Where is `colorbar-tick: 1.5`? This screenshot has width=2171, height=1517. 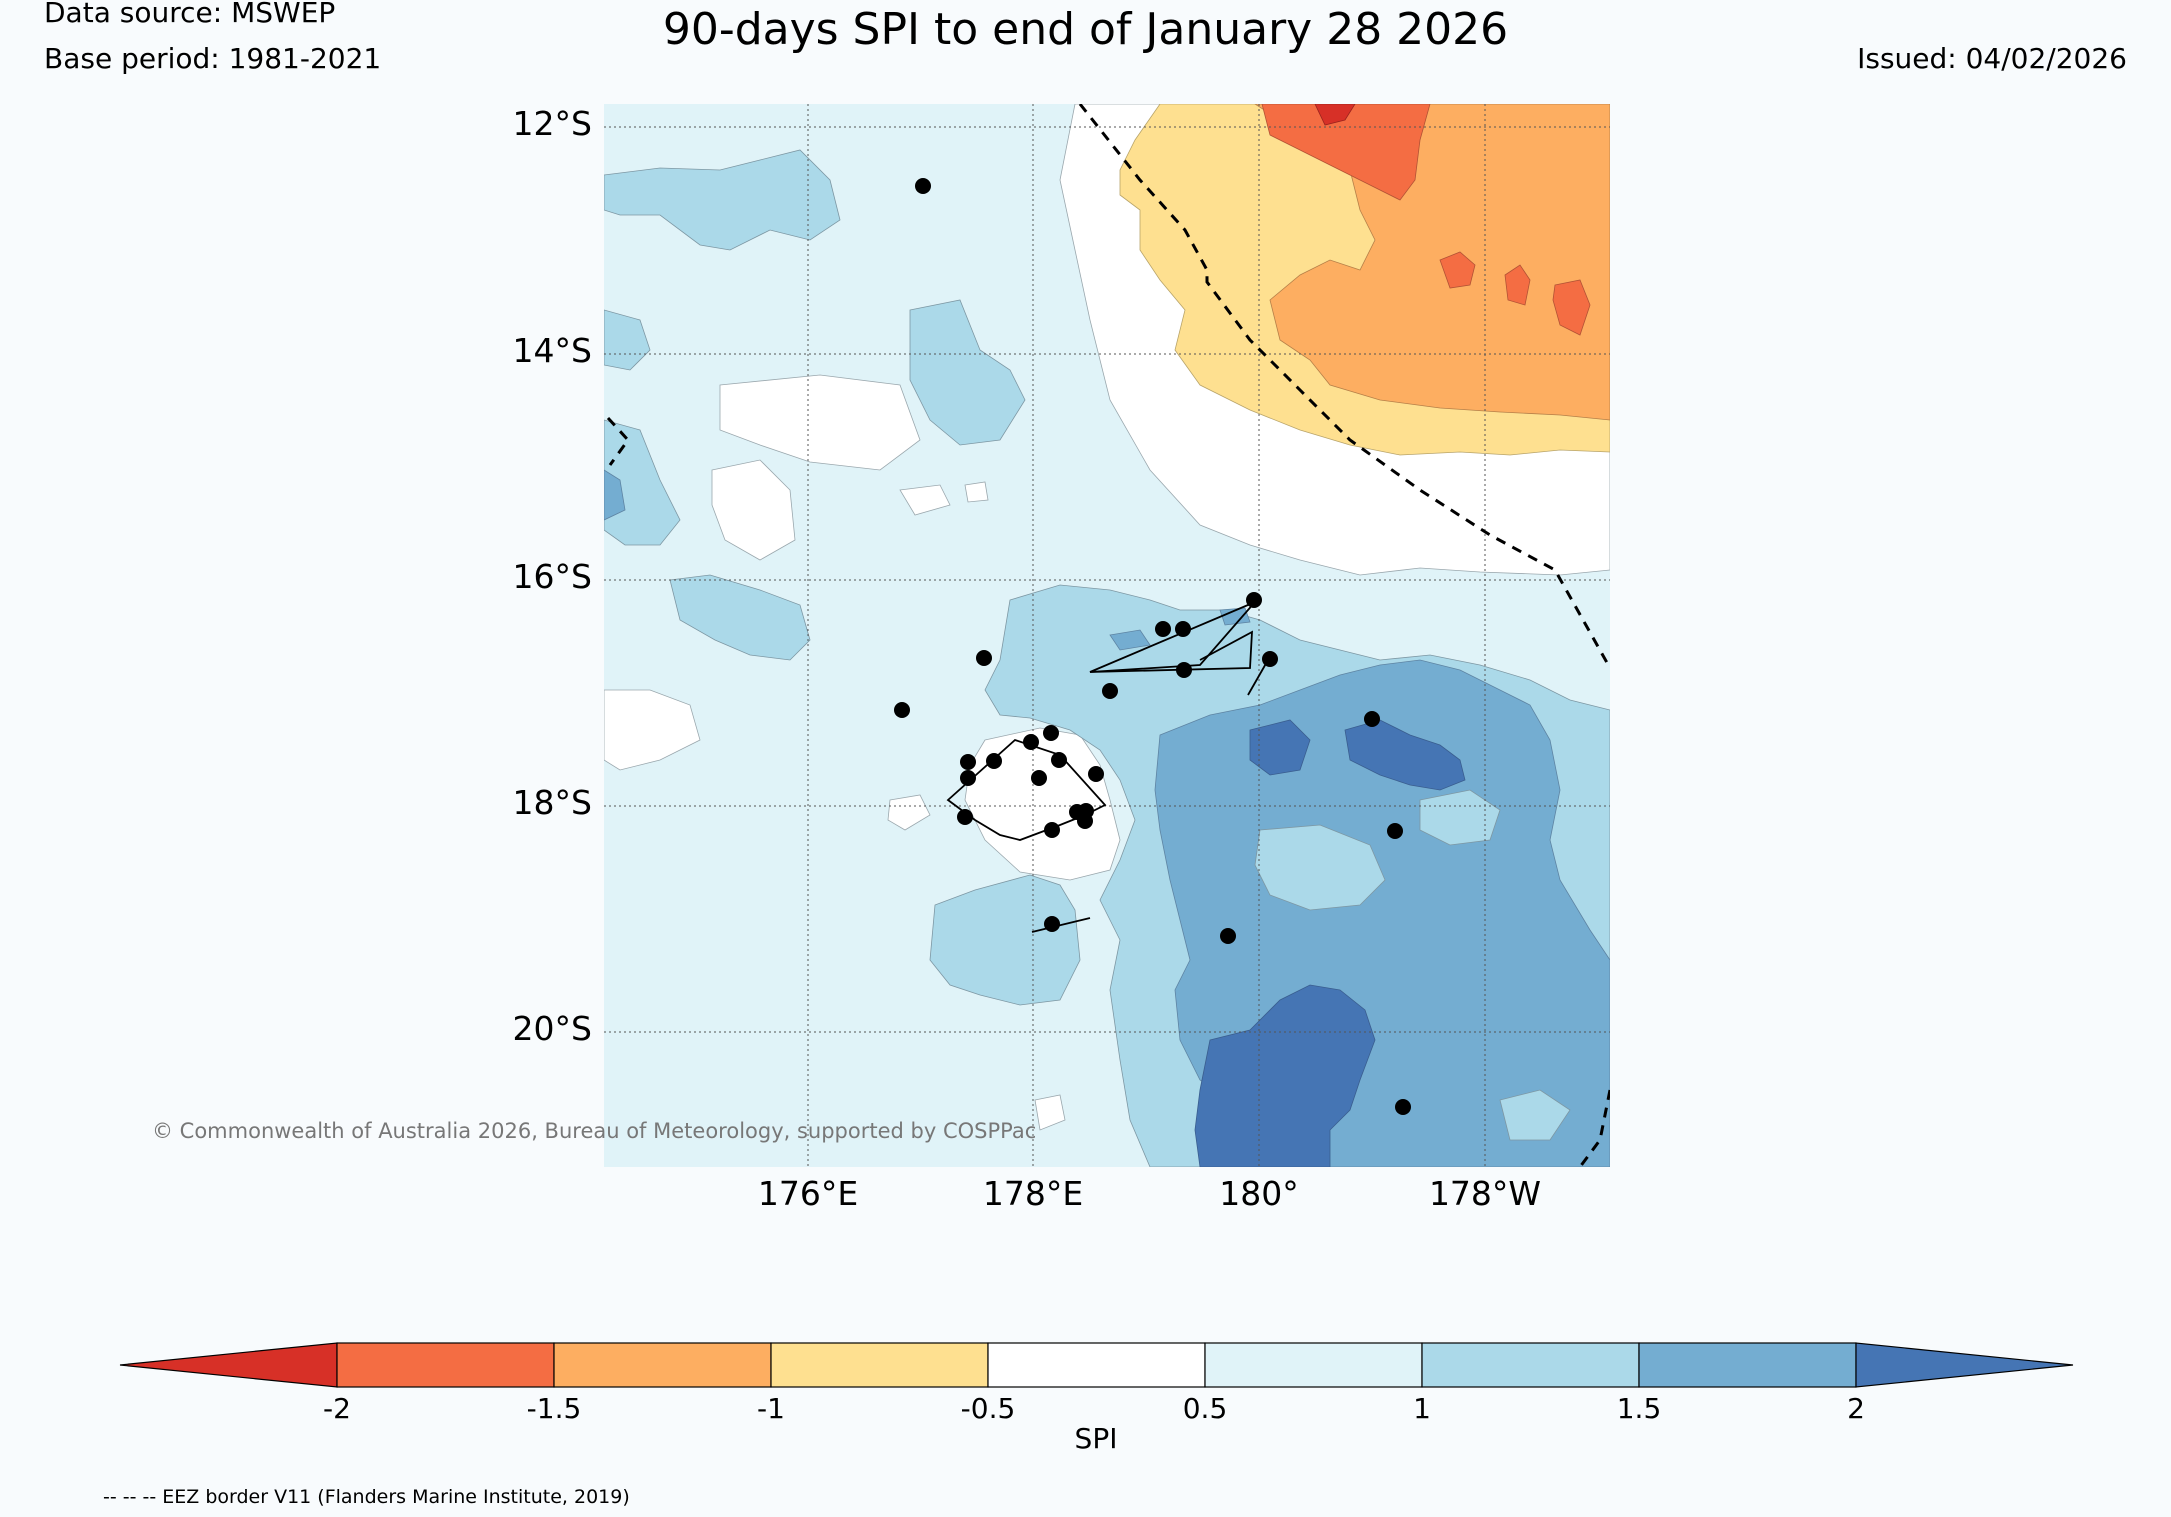
colorbar-tick: 1.5 is located at coordinates (1639, 1408).